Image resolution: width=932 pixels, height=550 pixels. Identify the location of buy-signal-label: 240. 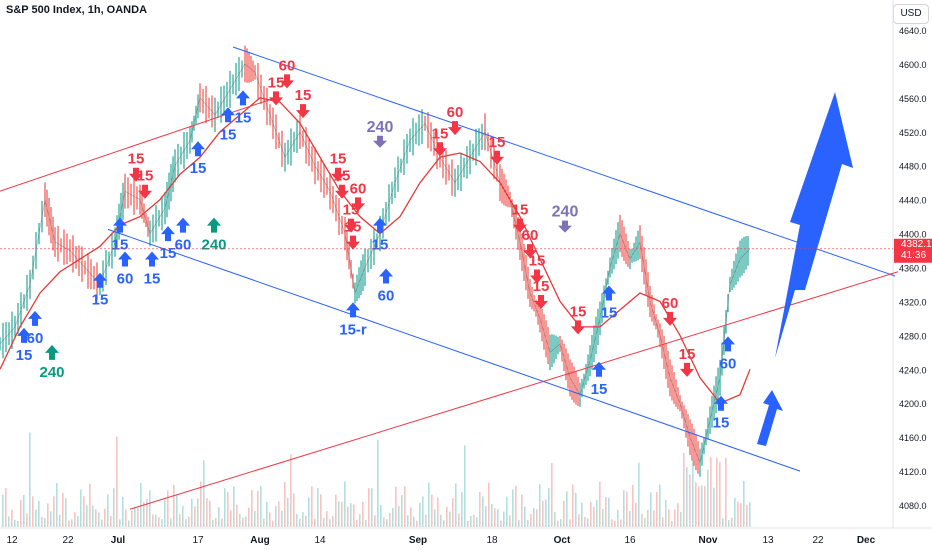
(213, 245).